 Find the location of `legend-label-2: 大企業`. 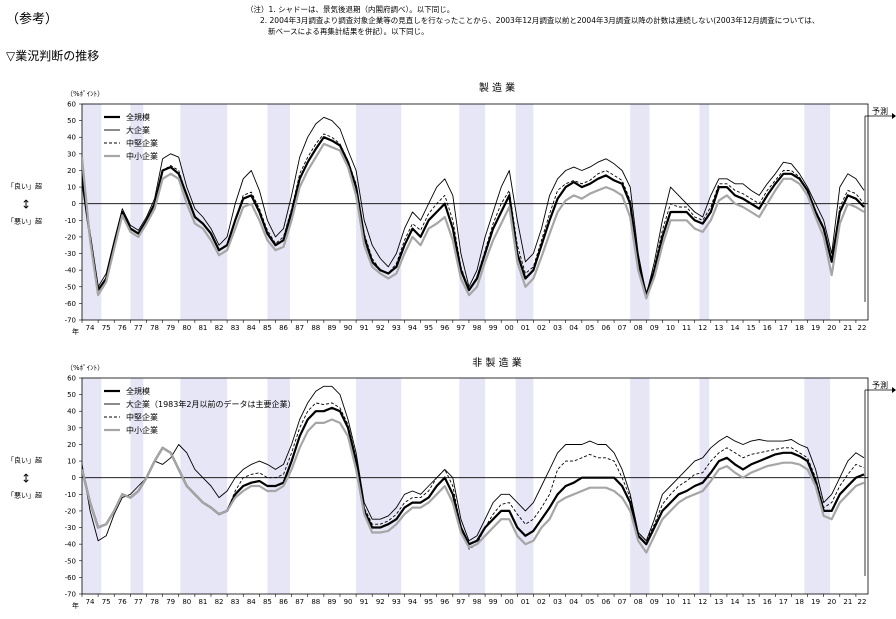

legend-label-2: 大企業 is located at coordinates (138, 130).